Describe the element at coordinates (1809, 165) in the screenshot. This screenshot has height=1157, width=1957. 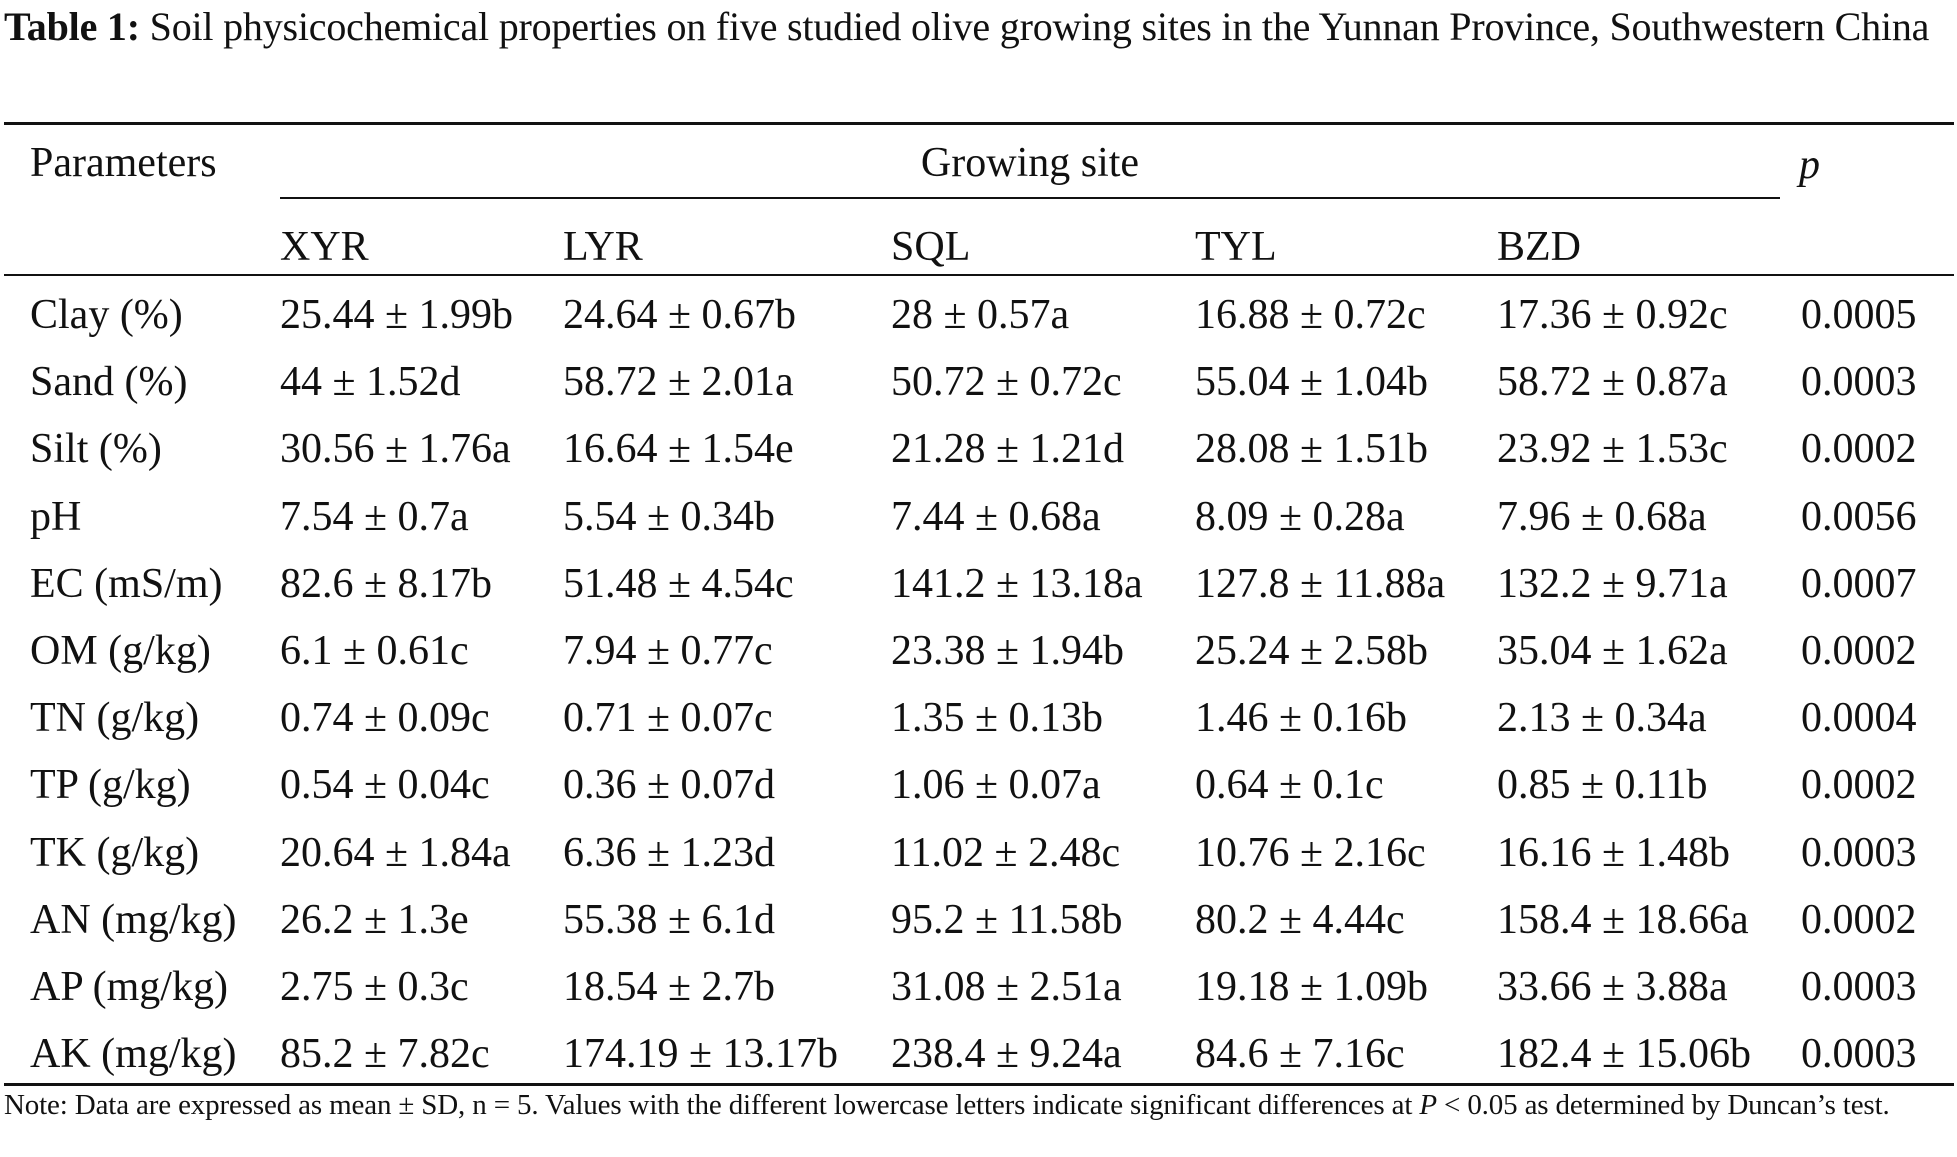
I see `p-value-header: p` at that location.